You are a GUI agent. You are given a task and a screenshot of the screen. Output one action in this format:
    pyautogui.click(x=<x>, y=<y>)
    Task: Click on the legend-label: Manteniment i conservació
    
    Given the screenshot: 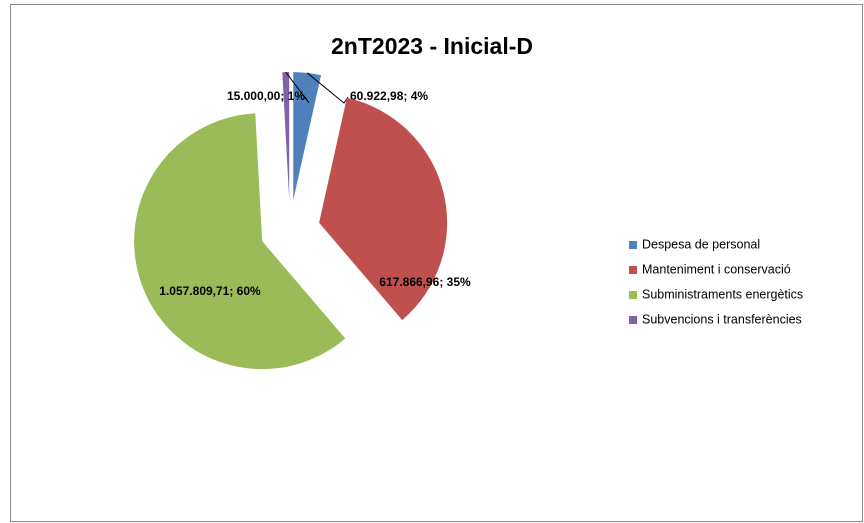 What is the action you would take?
    pyautogui.click(x=716, y=269)
    